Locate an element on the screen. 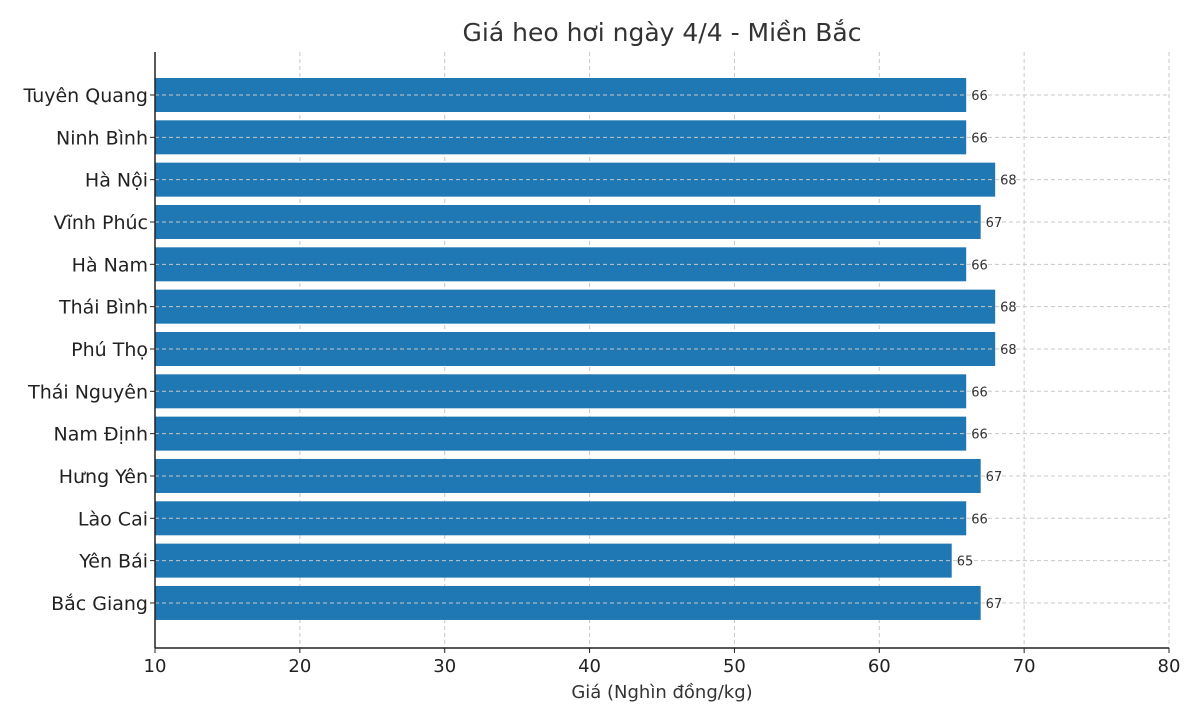 The width and height of the screenshot is (1200, 720). x-tick-label: 30 is located at coordinates (444, 666).